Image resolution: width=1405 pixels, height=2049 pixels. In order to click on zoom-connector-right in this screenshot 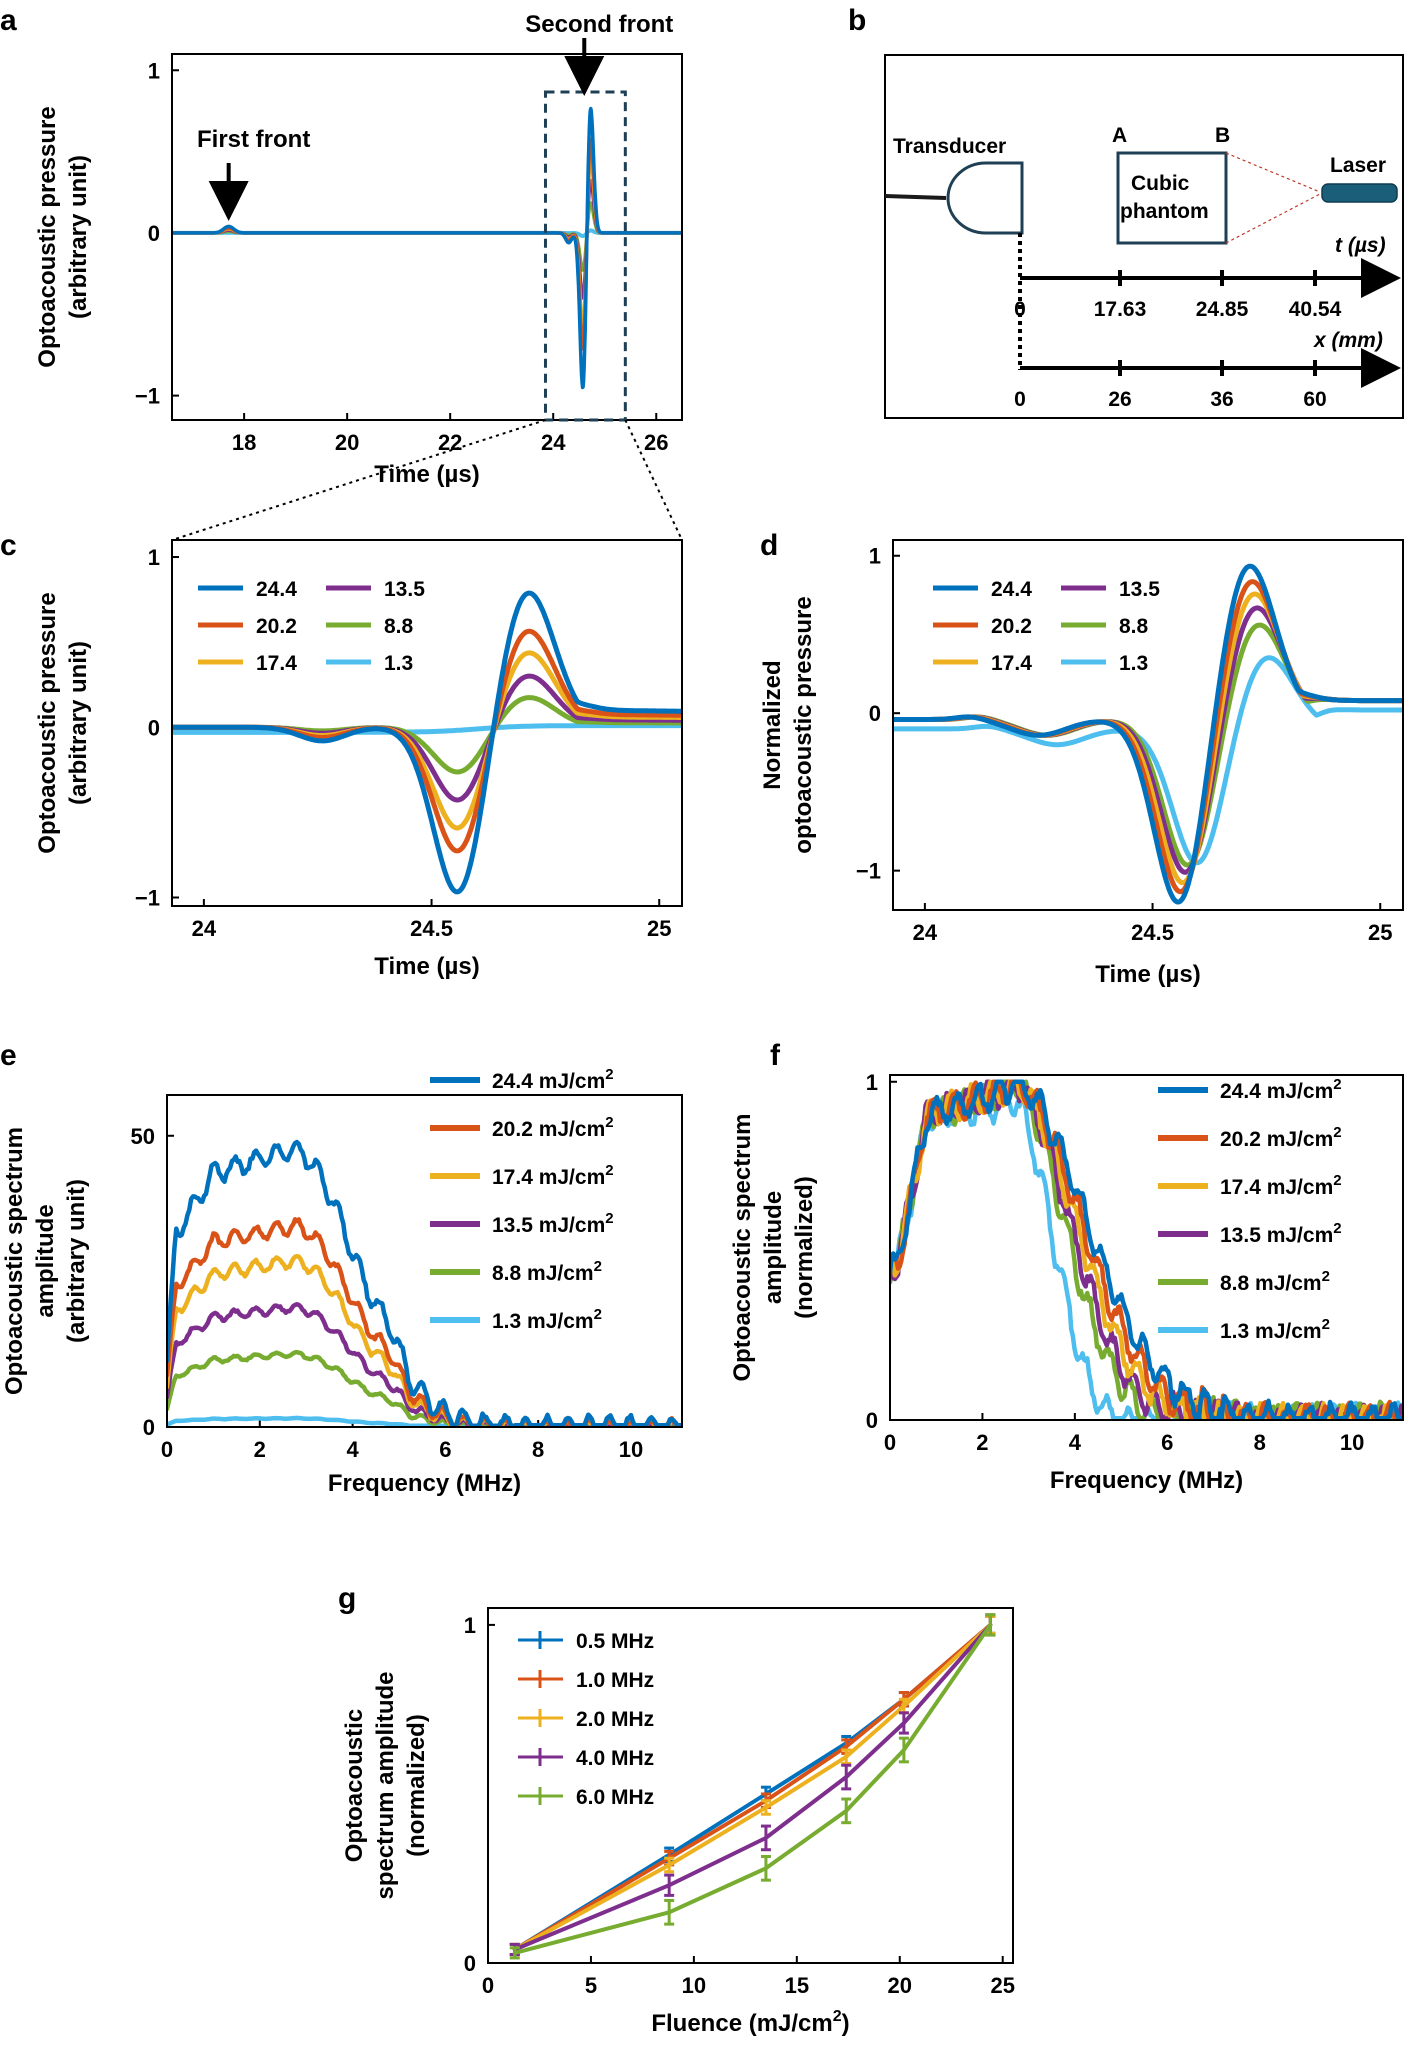, I will do `click(653, 480)`.